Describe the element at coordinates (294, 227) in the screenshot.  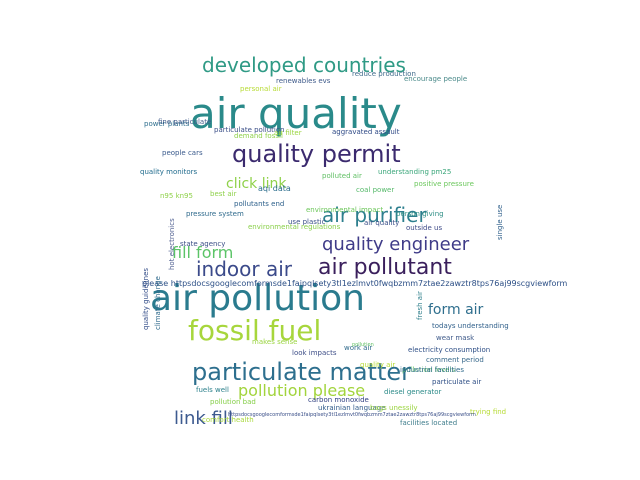
I see `cloud-word-environmental-regulations: environmental regulations` at that location.